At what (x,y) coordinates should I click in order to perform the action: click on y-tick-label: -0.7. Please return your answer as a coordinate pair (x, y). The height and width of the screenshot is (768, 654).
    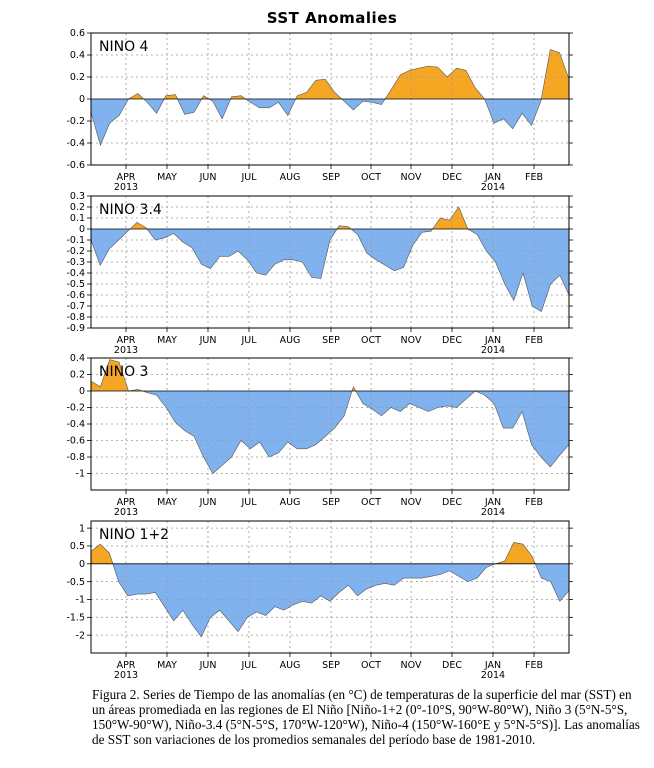
    Looking at the image, I should click on (75, 306).